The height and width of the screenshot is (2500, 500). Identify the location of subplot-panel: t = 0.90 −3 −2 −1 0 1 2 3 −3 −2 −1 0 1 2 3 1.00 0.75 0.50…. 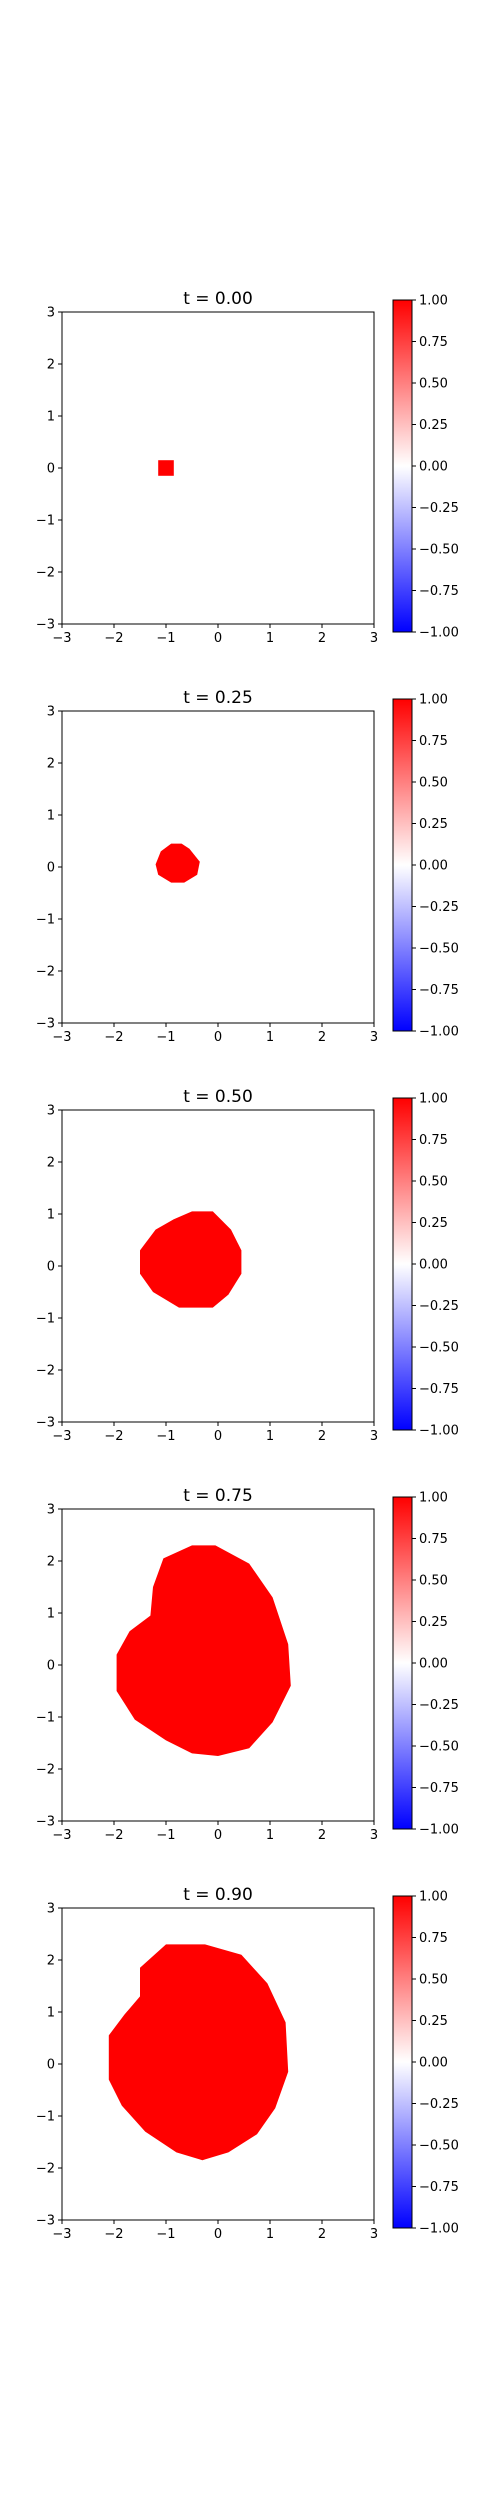
(247, 2063).